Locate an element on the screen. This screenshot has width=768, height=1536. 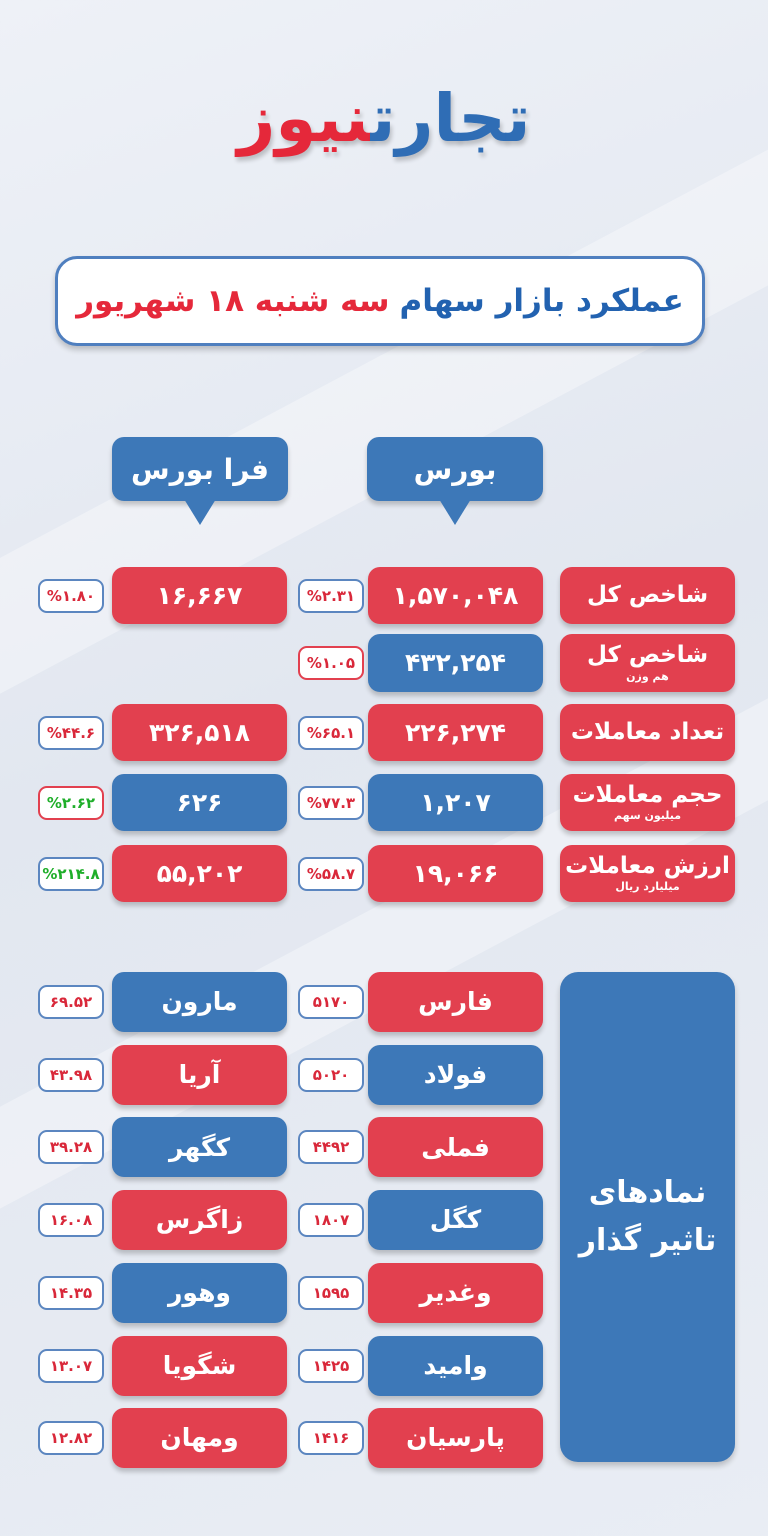
farabourse-symbol: آریا is located at coordinates (199, 1074).